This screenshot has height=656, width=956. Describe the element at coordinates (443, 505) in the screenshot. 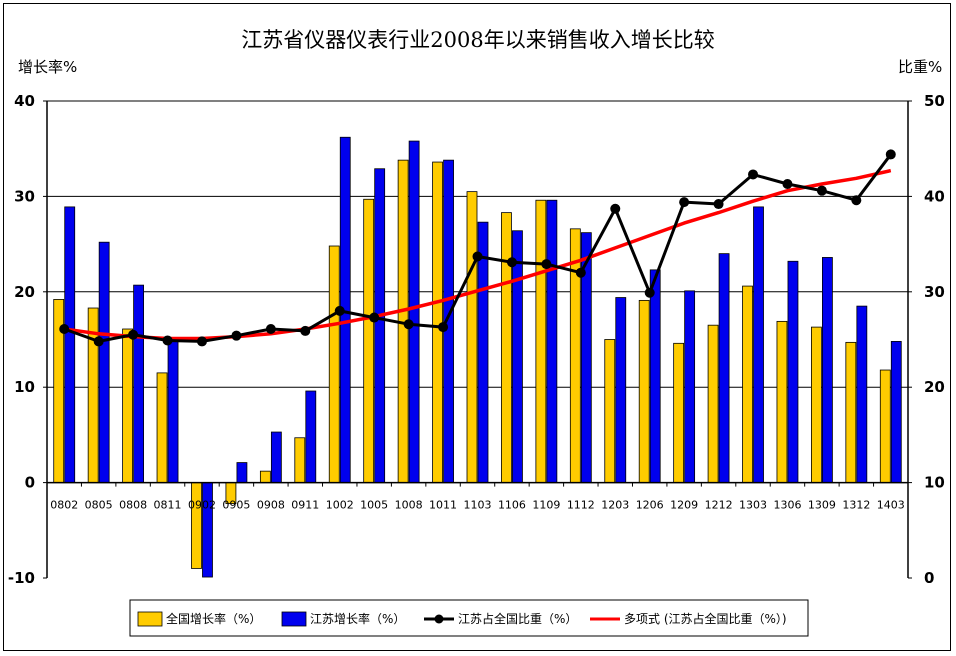

I see `x-tick-label: 1011` at that location.